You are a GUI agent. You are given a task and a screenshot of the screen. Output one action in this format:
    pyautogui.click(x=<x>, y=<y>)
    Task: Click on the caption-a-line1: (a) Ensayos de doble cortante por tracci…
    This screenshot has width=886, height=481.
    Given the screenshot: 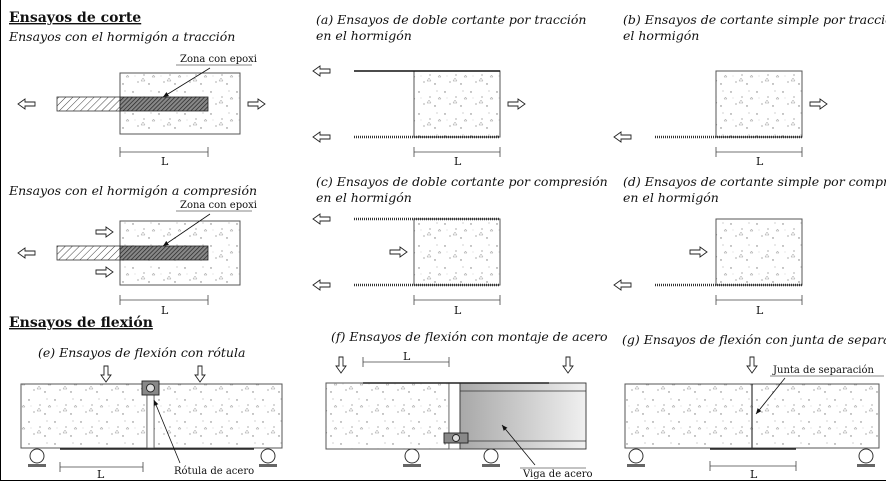 What is the action you would take?
    pyautogui.click(x=451, y=19)
    